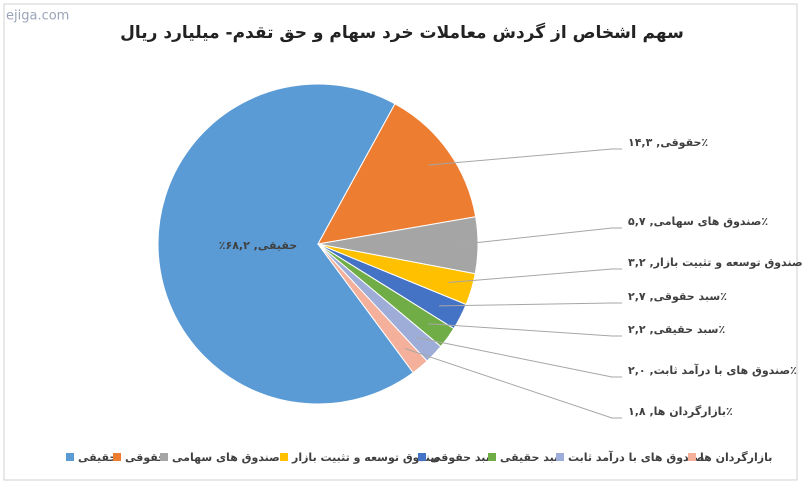 This screenshot has width=802, height=485. Describe the element at coordinates (366, 457) in the screenshot. I see `legend-label: صندوق توسعه و تثبیت بازار` at that location.